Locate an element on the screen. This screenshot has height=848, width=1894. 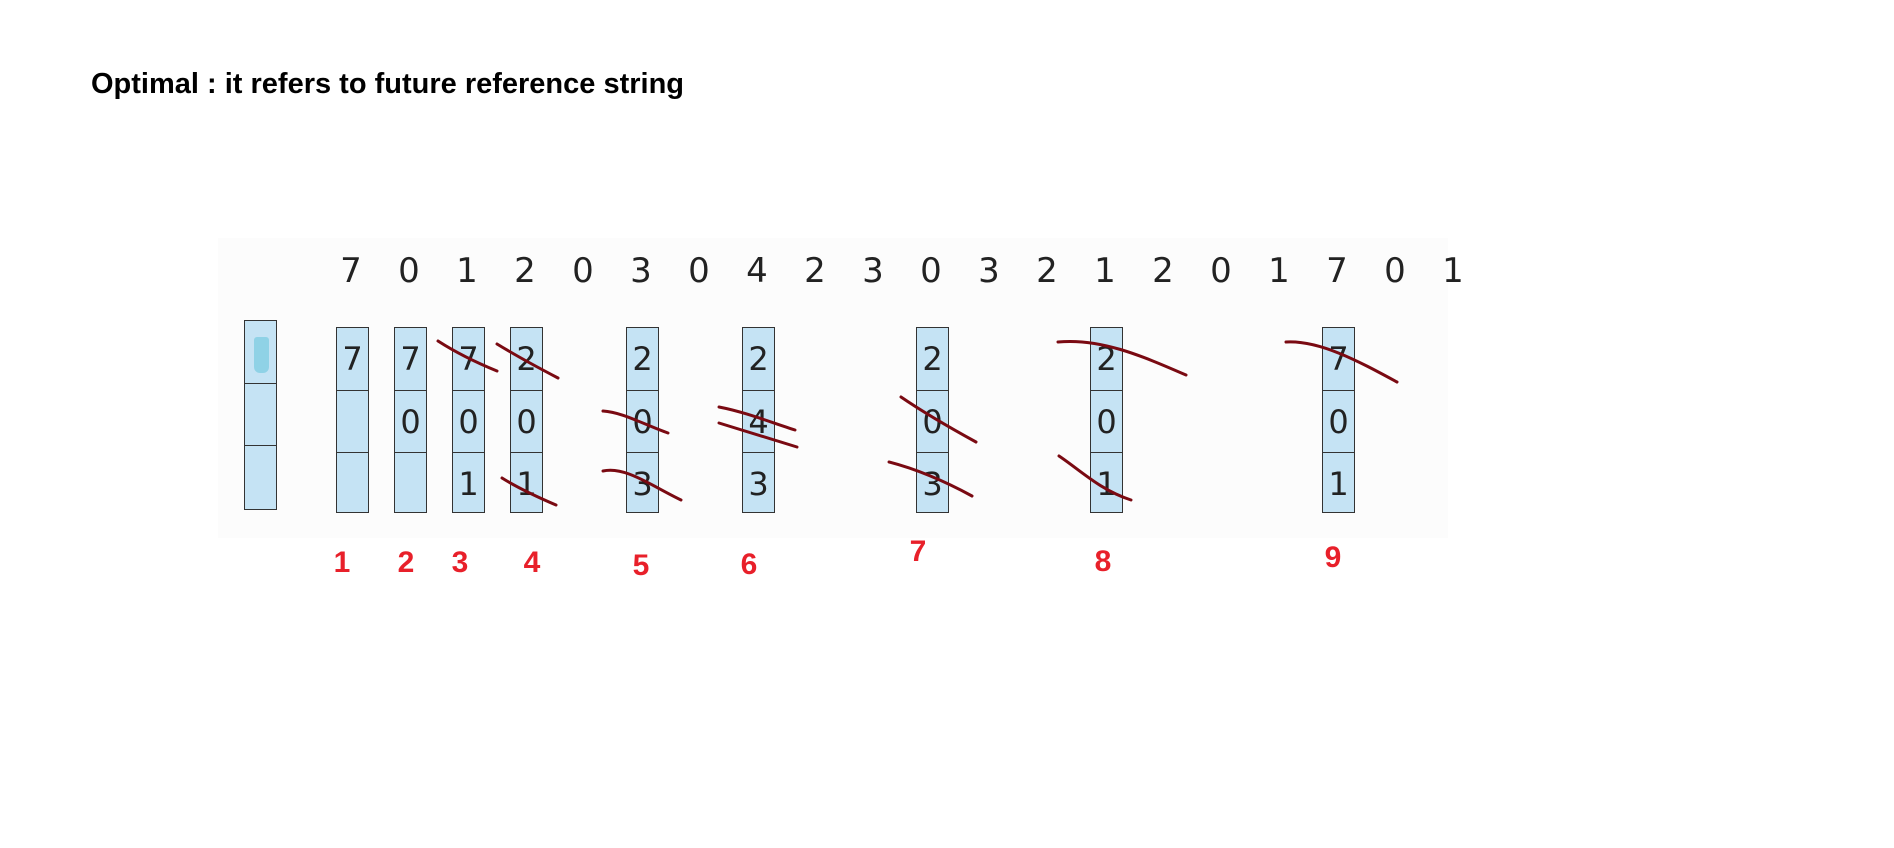
frame-cell: 4 is located at coordinates (758, 421).